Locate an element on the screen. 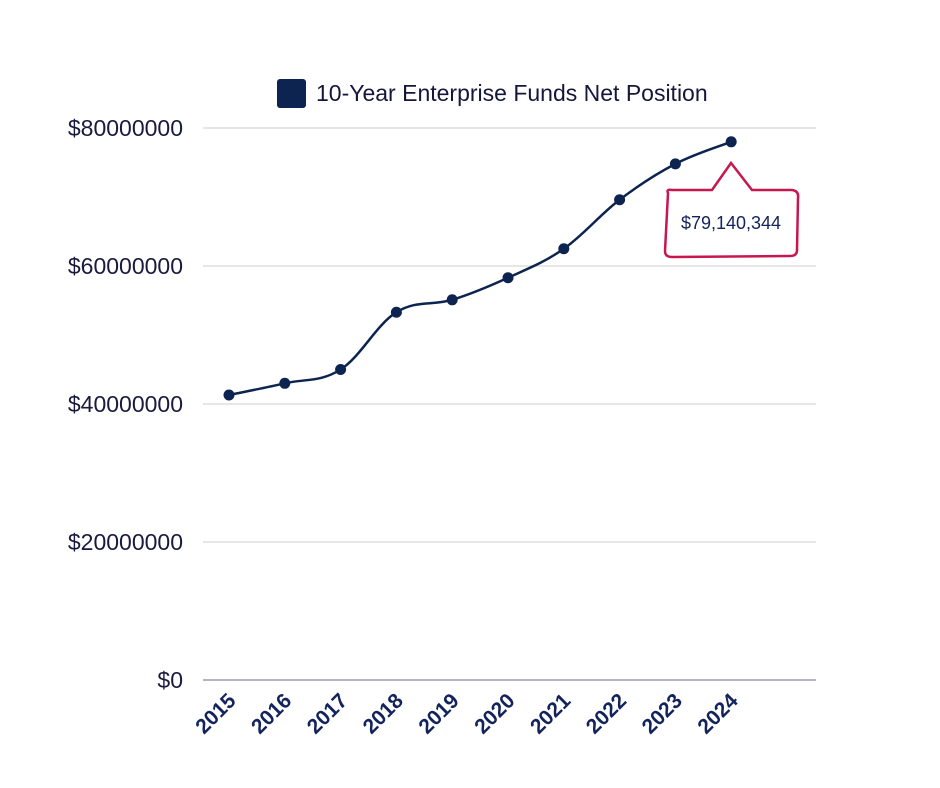 Image resolution: width=940 pixels, height=788 pixels. x-tick-label: 2024 is located at coordinates (718, 714).